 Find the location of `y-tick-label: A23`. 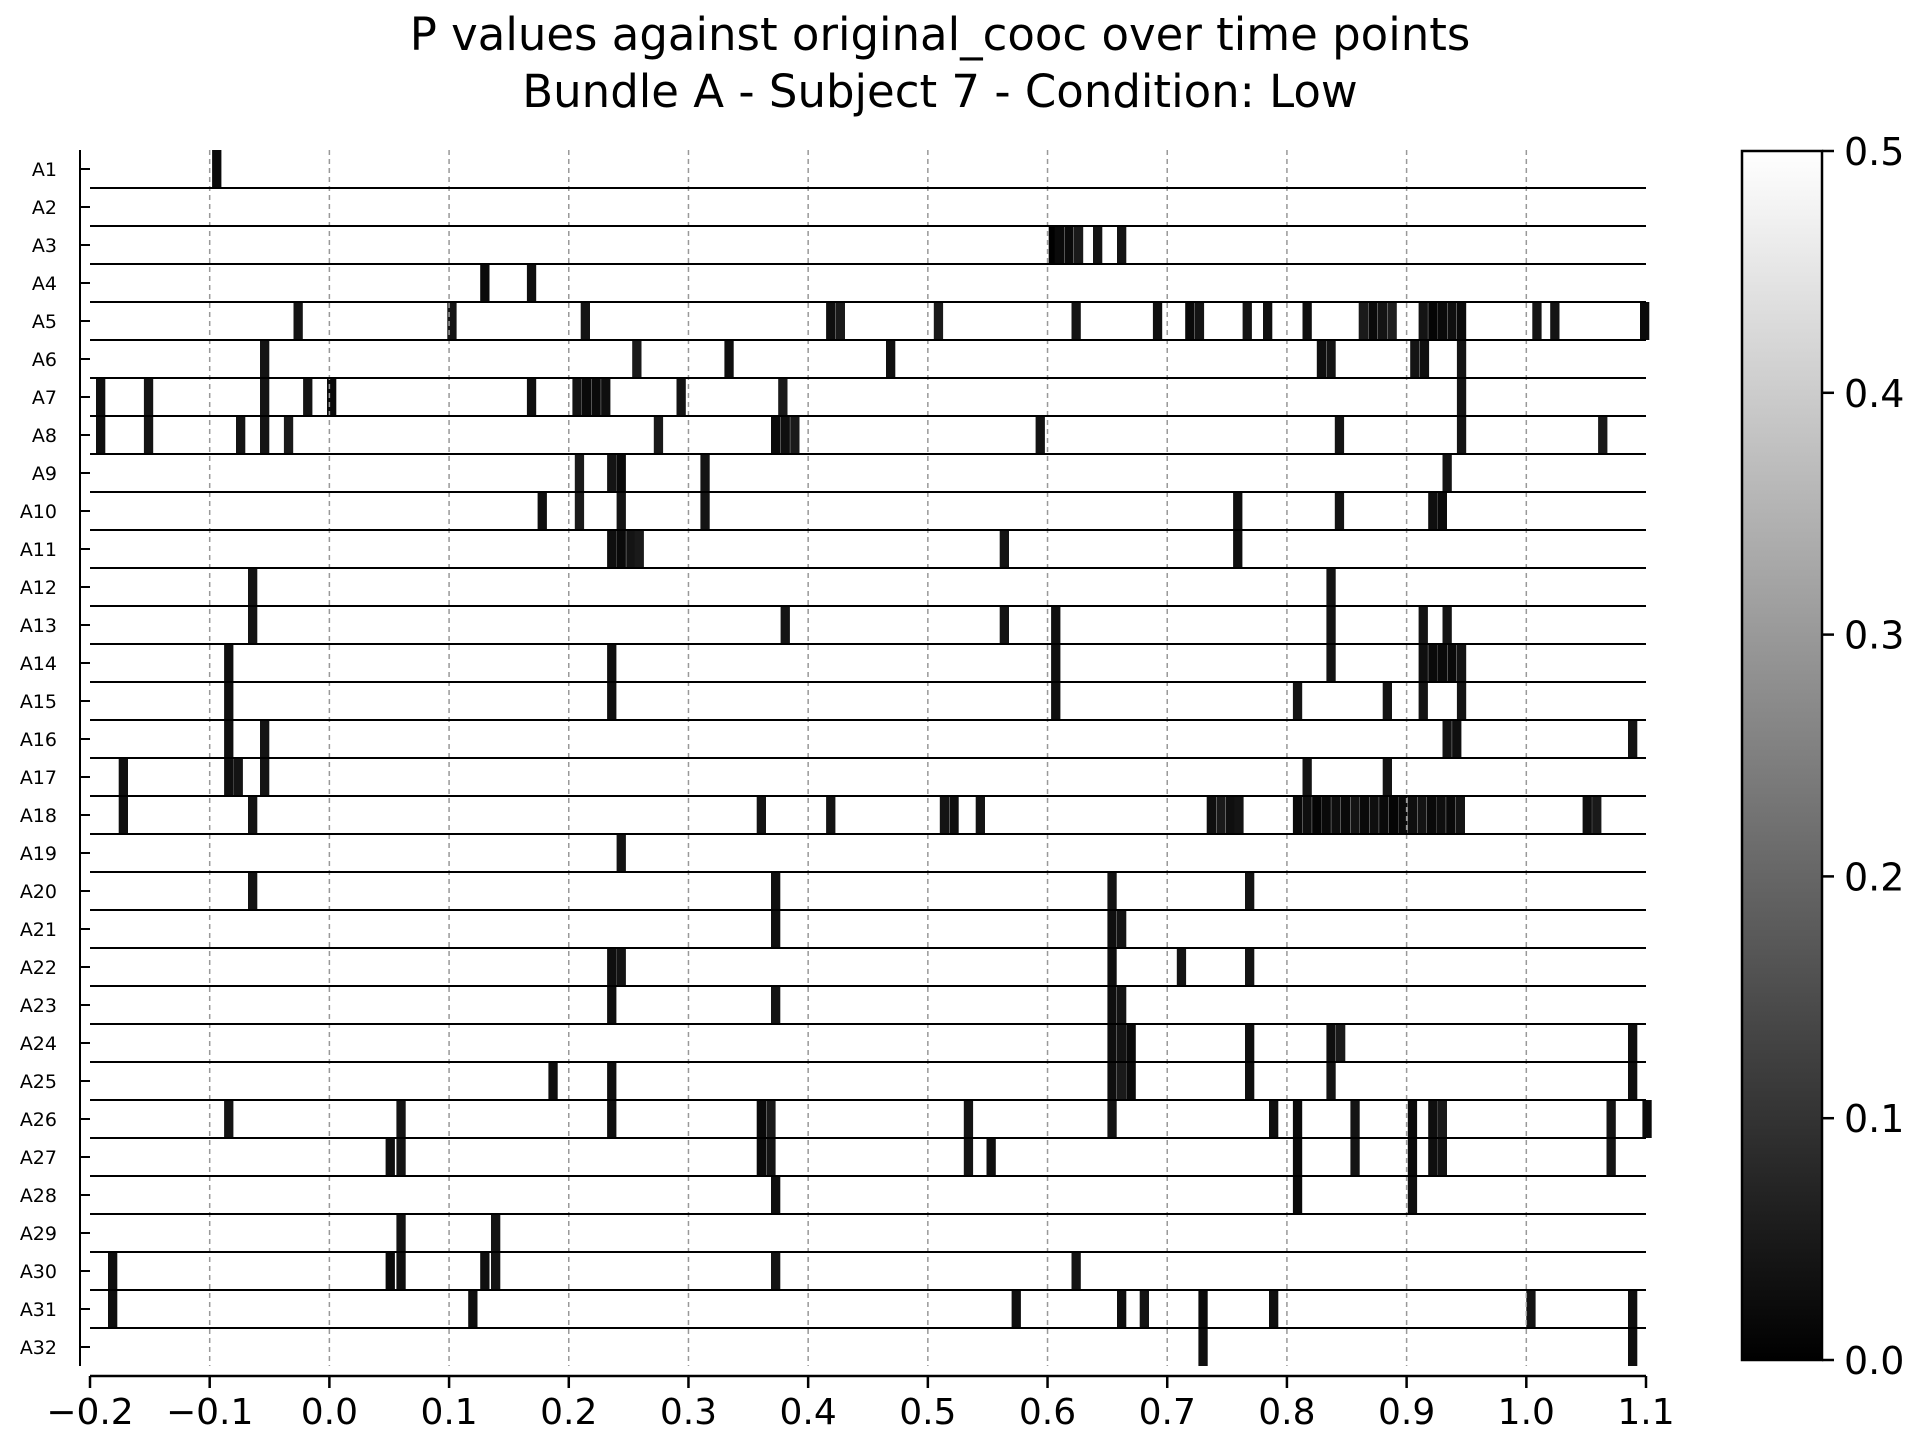

y-tick-label: A23 is located at coordinates (38, 1006).